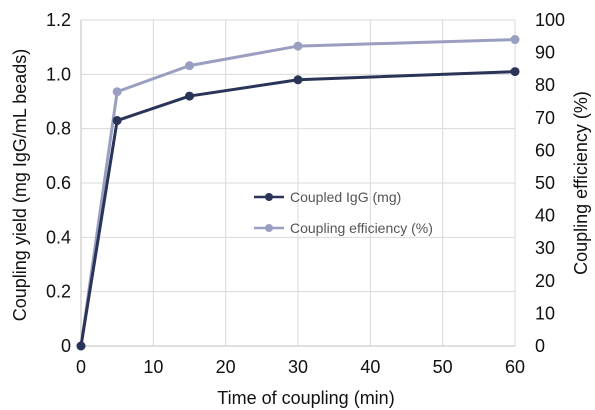 This screenshot has width=595, height=410. What do you see at coordinates (545, 183) in the screenshot?
I see `y2-tick-label: 50` at bounding box center [545, 183].